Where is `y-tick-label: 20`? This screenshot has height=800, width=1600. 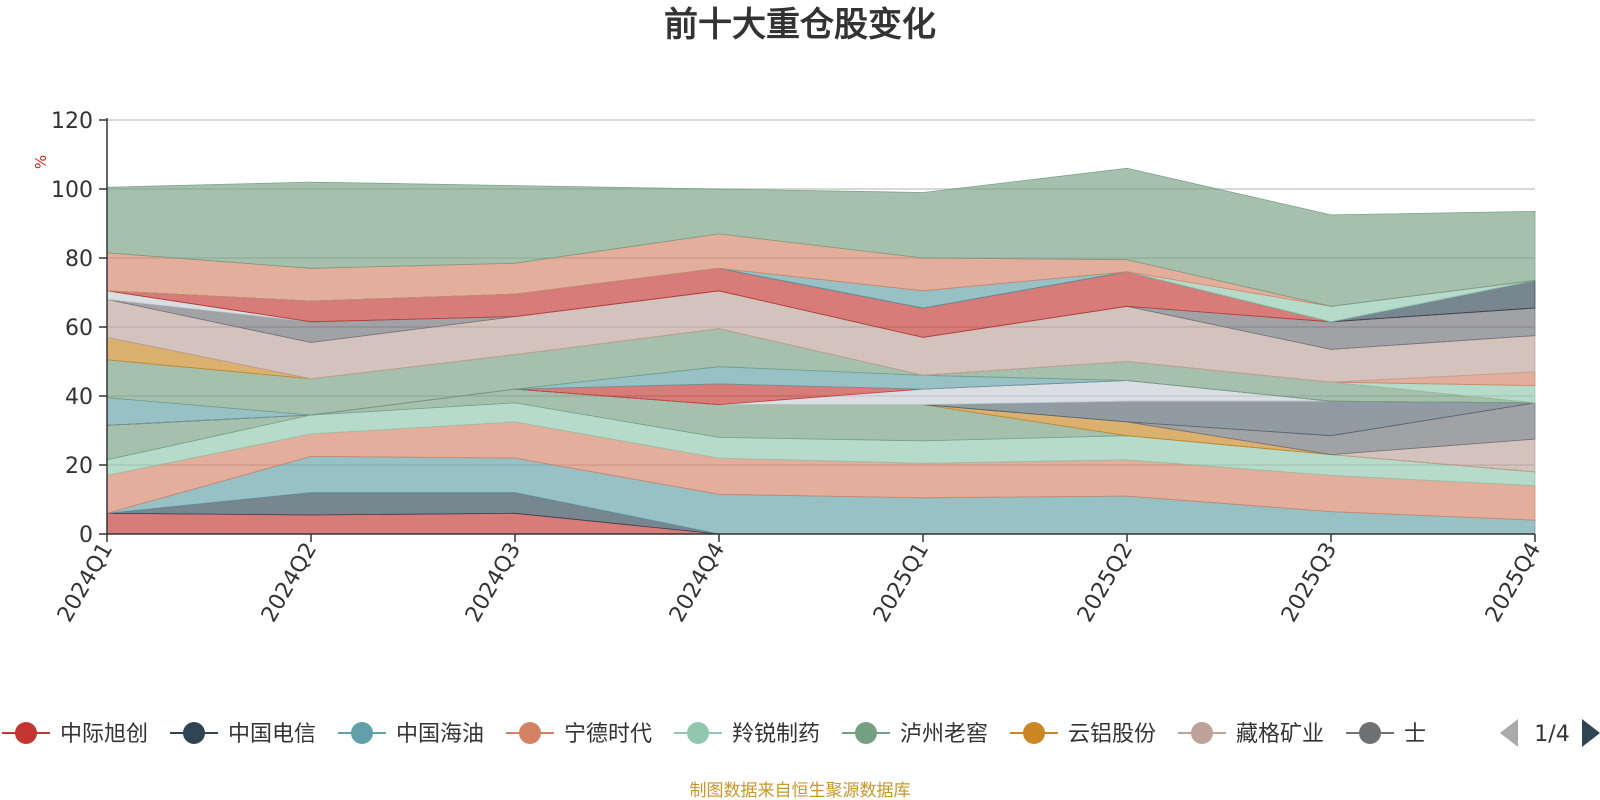
y-tick-label: 20 is located at coordinates (79, 466).